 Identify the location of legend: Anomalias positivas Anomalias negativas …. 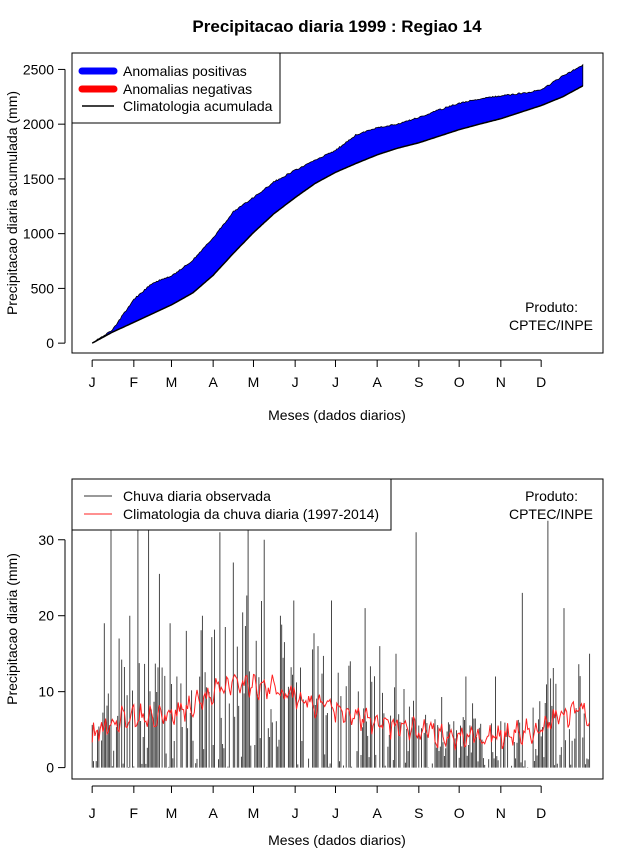
(176, 88).